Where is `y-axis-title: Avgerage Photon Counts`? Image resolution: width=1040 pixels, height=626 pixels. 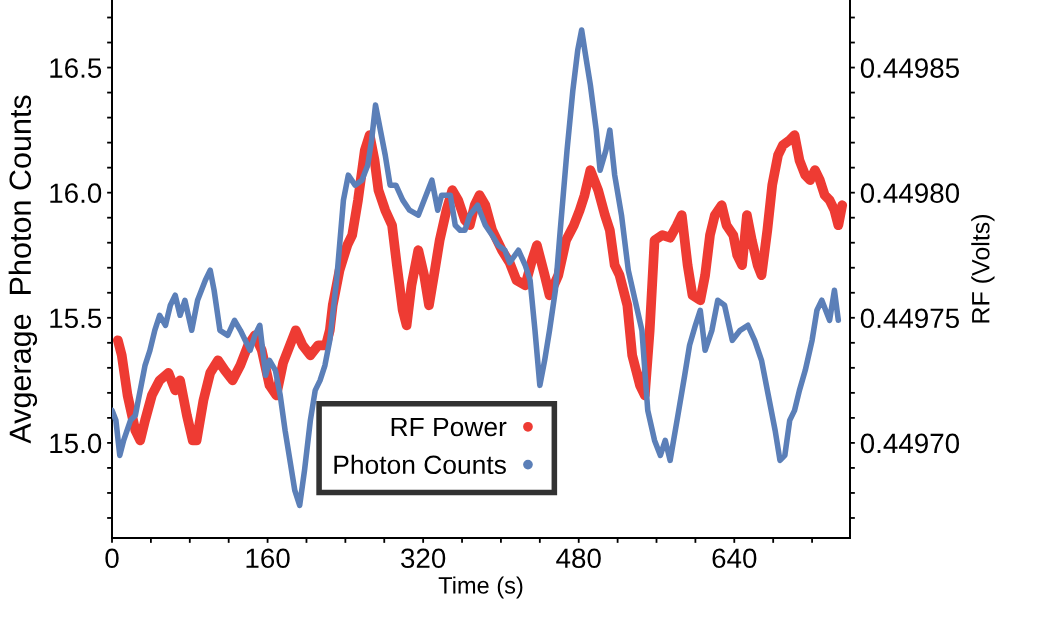 y-axis-title: Avgerage Photon Counts is located at coordinates (23, 269).